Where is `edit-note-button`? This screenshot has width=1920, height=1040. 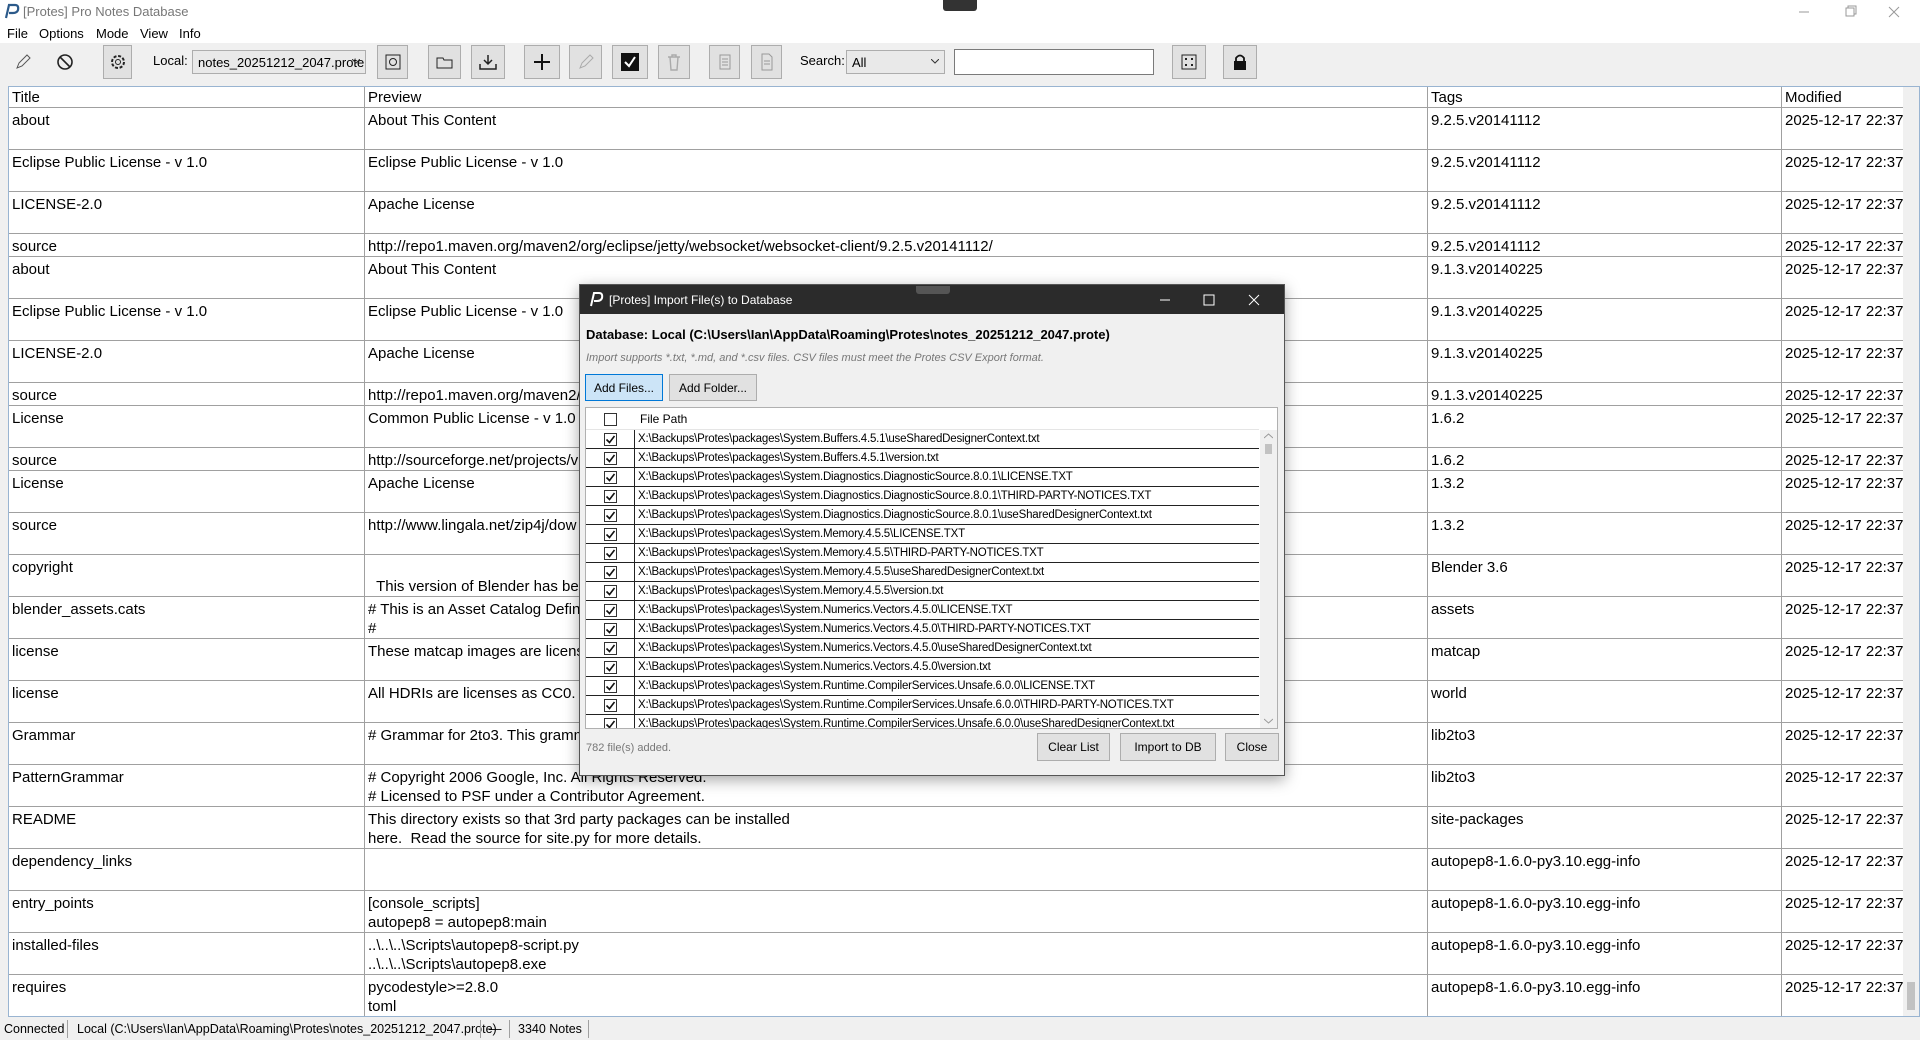 edit-note-button is located at coordinates (585, 62).